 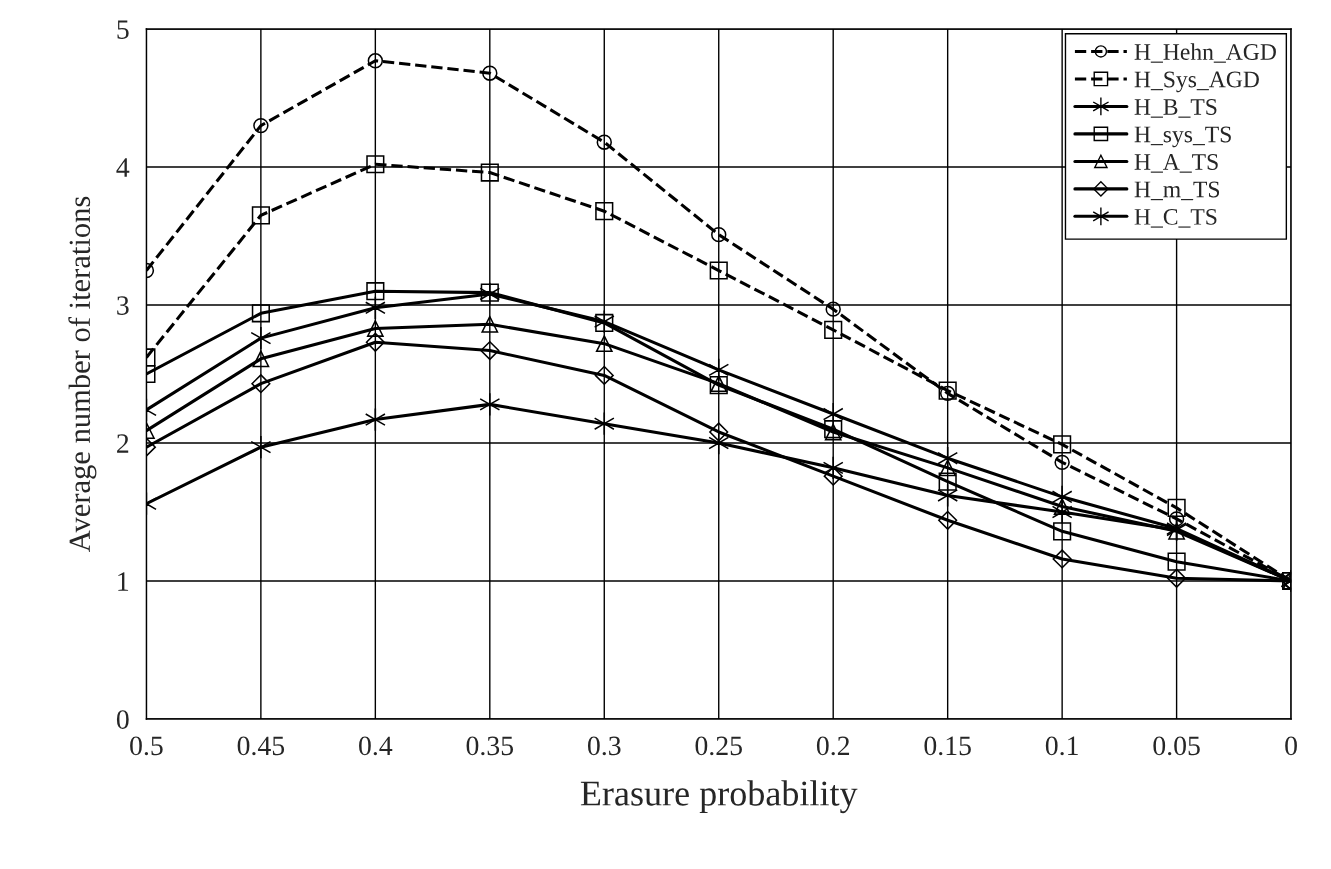 I want to click on x-tick-label: 0.15, so click(x=947, y=746).